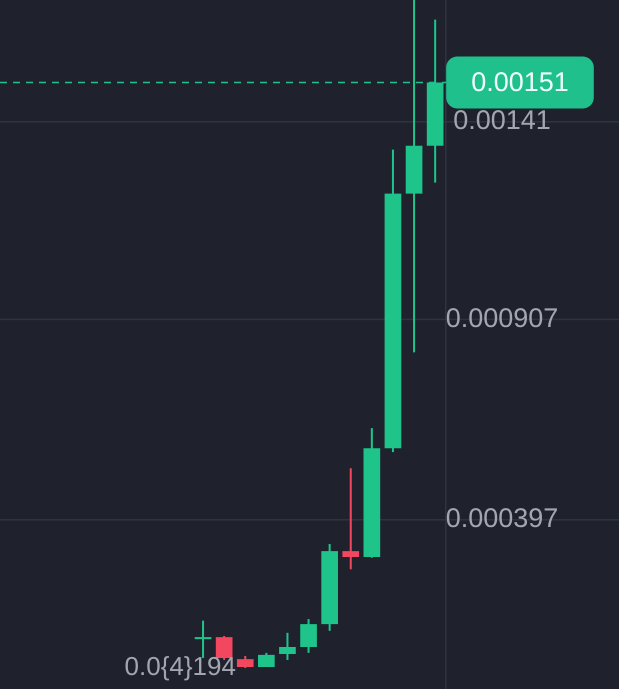  I want to click on y-tick-label: 0.000397, so click(502, 518).